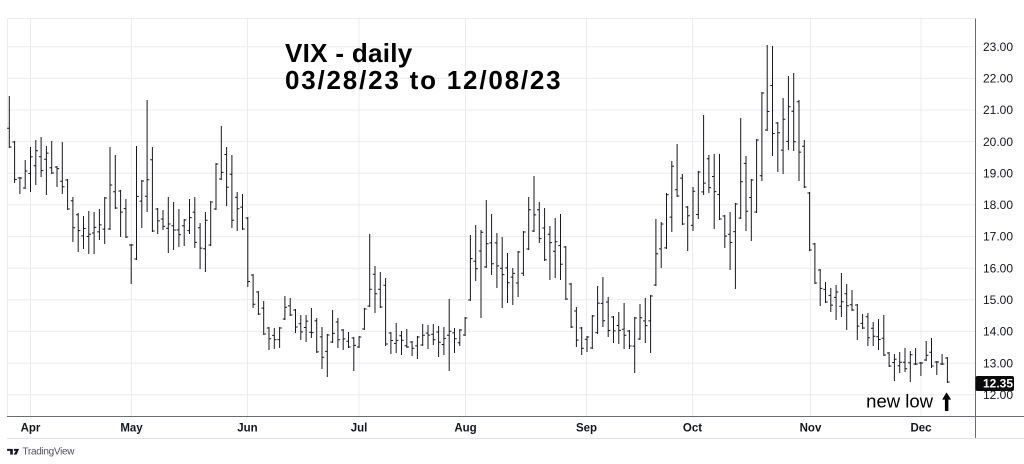 This screenshot has width=1024, height=464. Describe the element at coordinates (998, 395) in the screenshot. I see `svg-text: 12.00` at that location.